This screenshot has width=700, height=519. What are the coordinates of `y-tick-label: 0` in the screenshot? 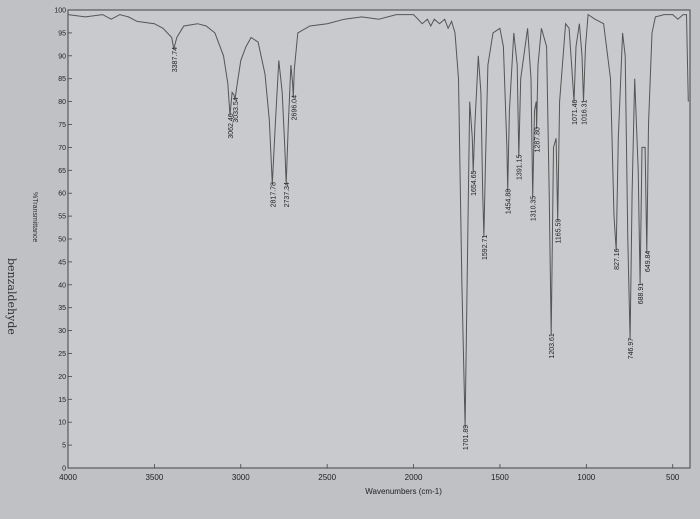 It's located at (64, 469).